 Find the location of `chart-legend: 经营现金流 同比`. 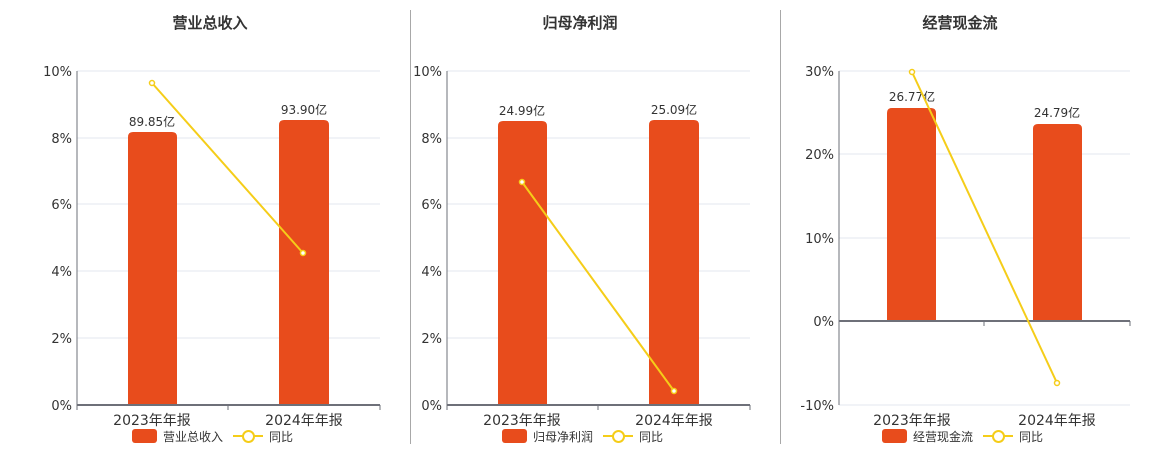

chart-legend: 经营现金流 同比 is located at coordinates (962, 436).